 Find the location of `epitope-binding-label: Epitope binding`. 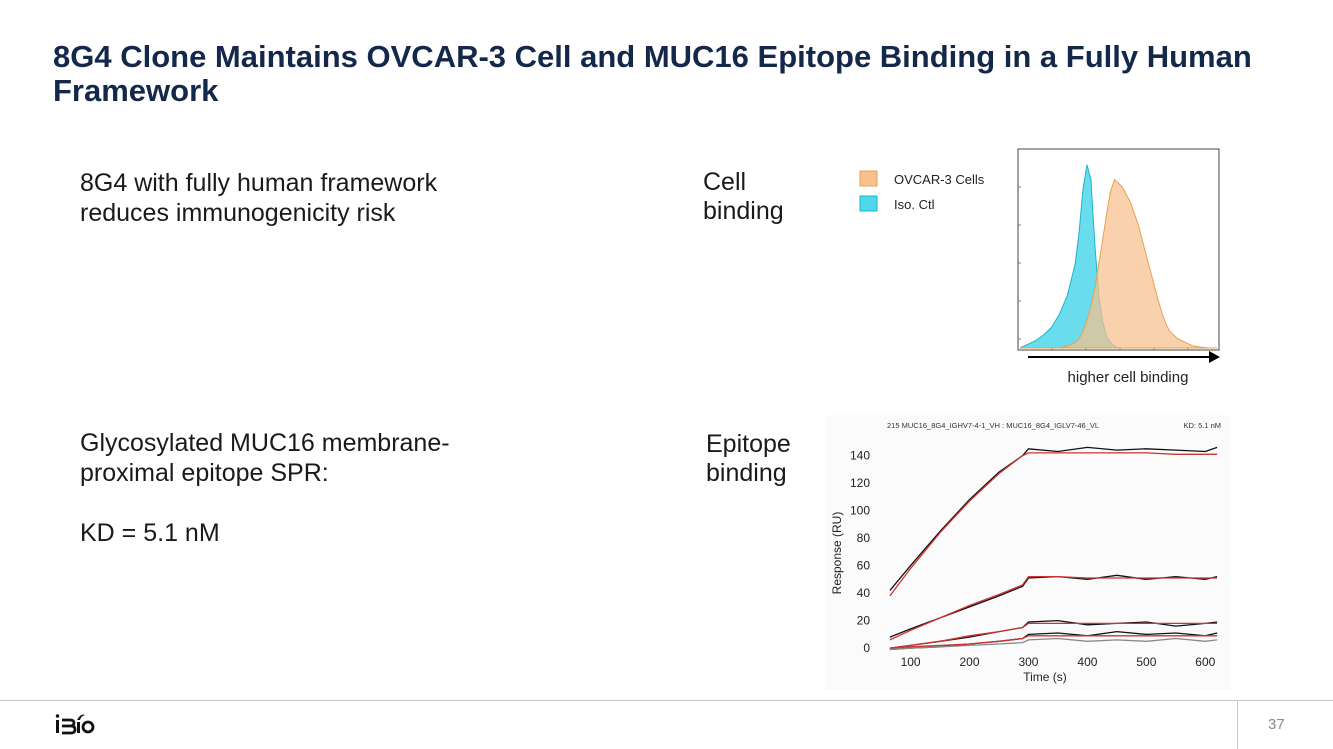

epitope-binding-label: Epitope binding is located at coordinates (748, 459).